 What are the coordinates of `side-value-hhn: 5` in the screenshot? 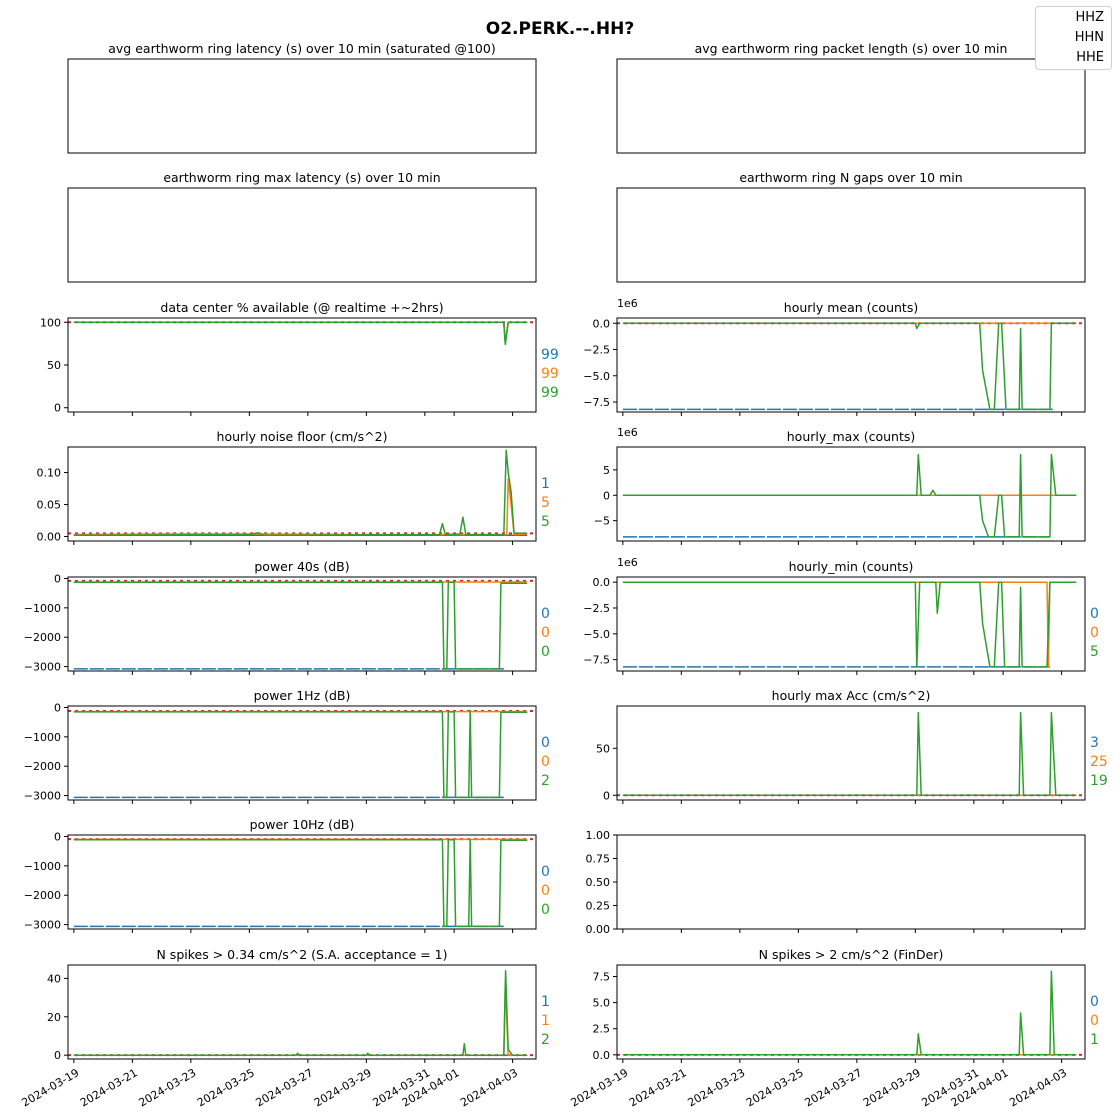 It's located at (545, 503).